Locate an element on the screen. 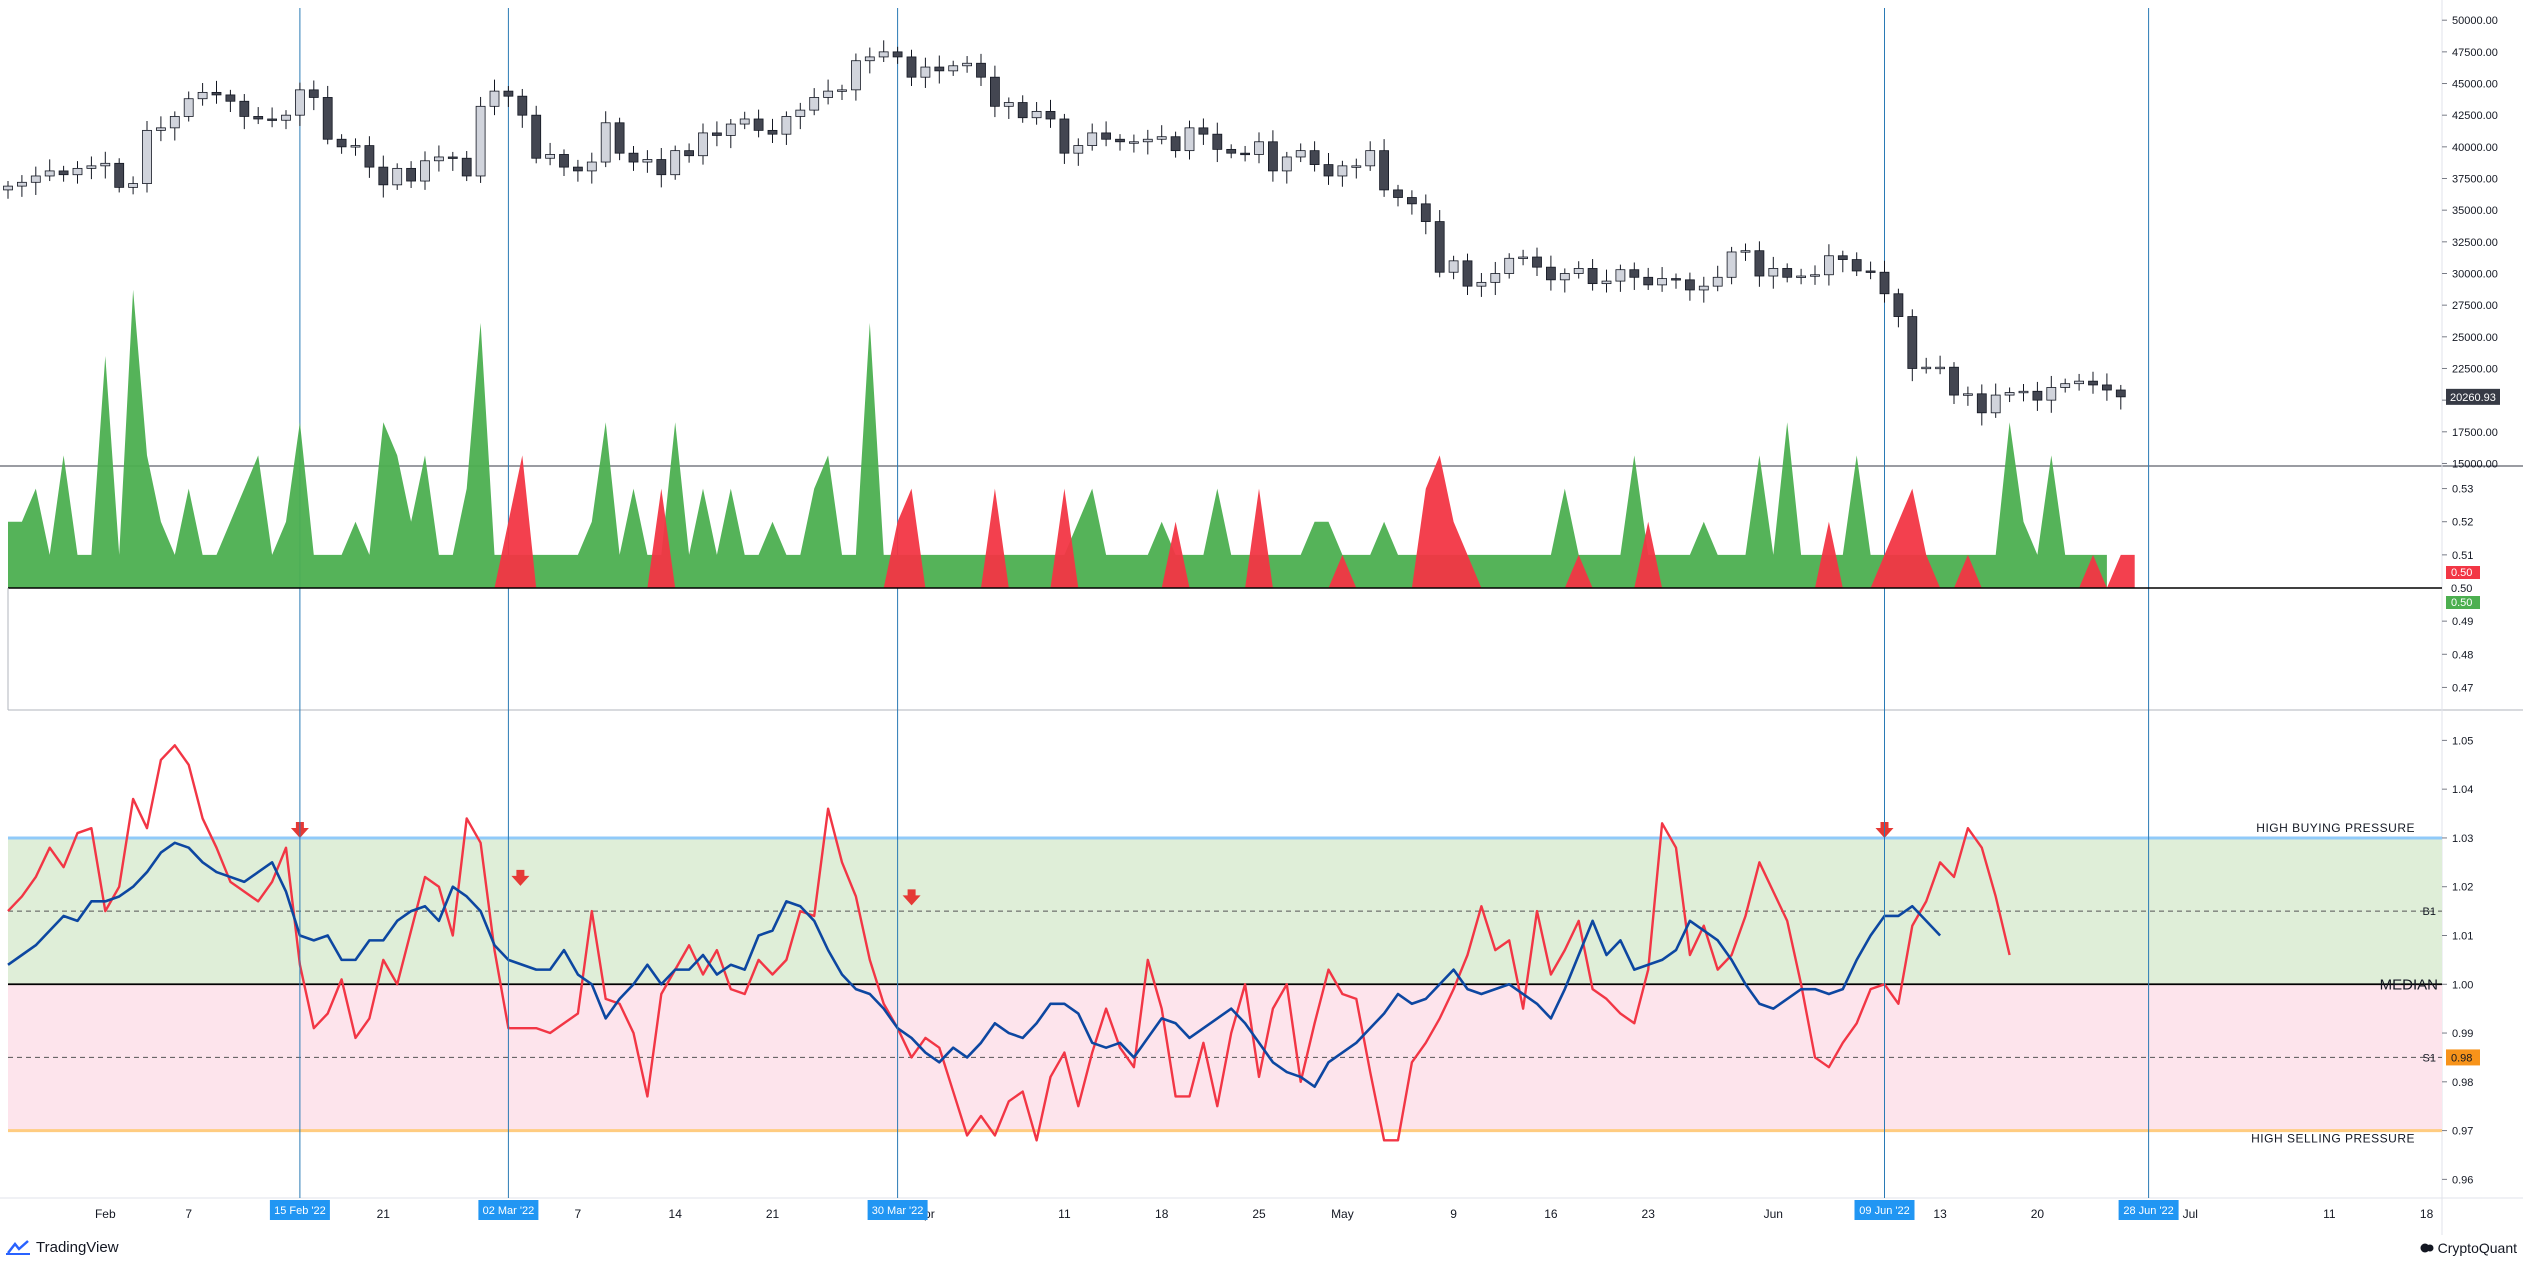 Image resolution: width=2523 pixels, height=1267 pixels. high-selling-label: HIGH SELLING PRESSURE is located at coordinates (2333, 1139).